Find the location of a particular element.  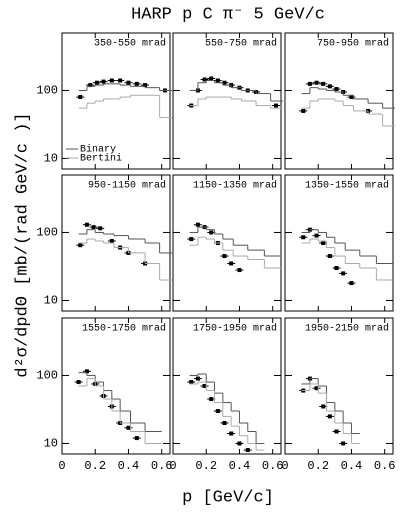

panel-annotation: 550-750 mrad is located at coordinates (241, 44).